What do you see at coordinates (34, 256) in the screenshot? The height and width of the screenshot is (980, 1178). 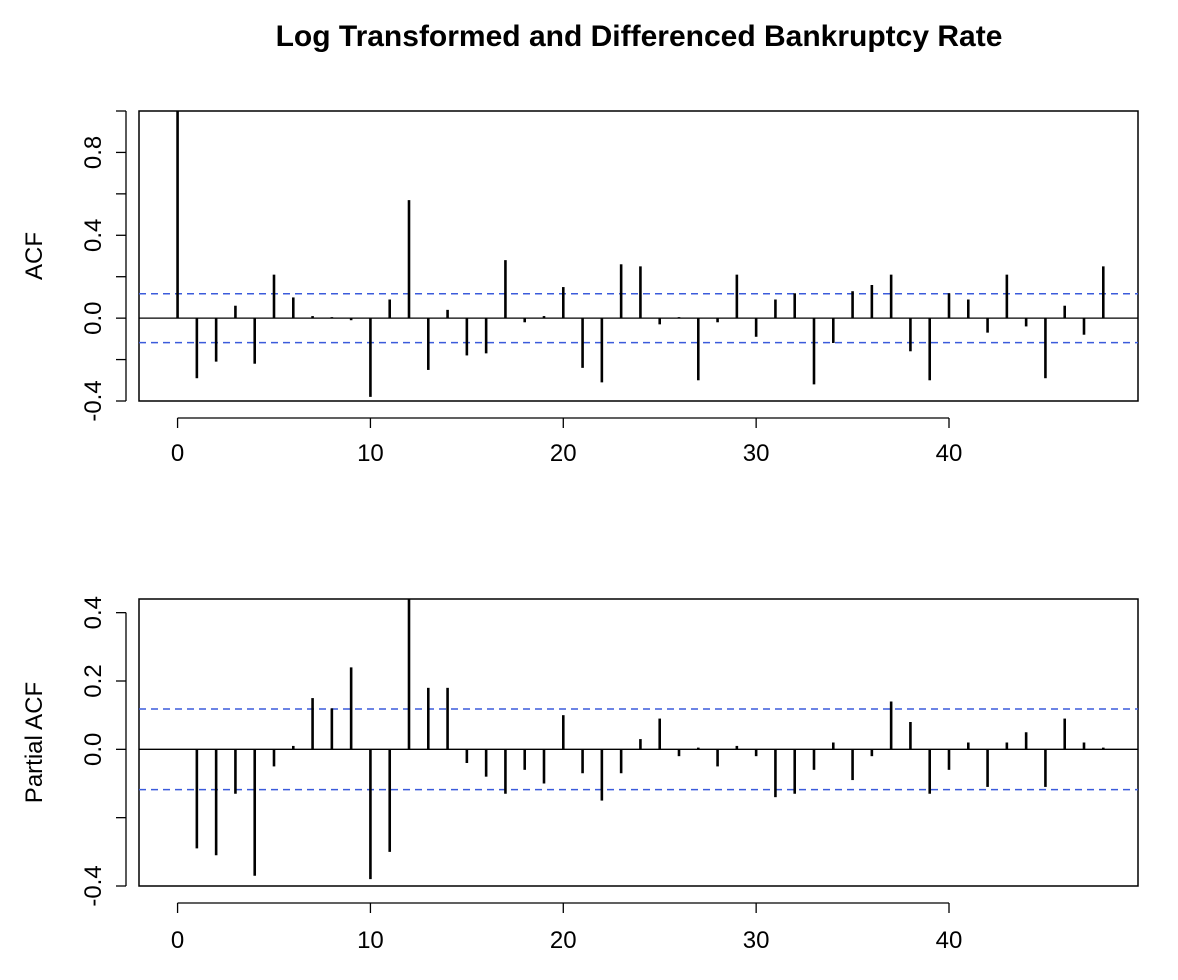 I see `acf-y-axis-title: ACF` at bounding box center [34, 256].